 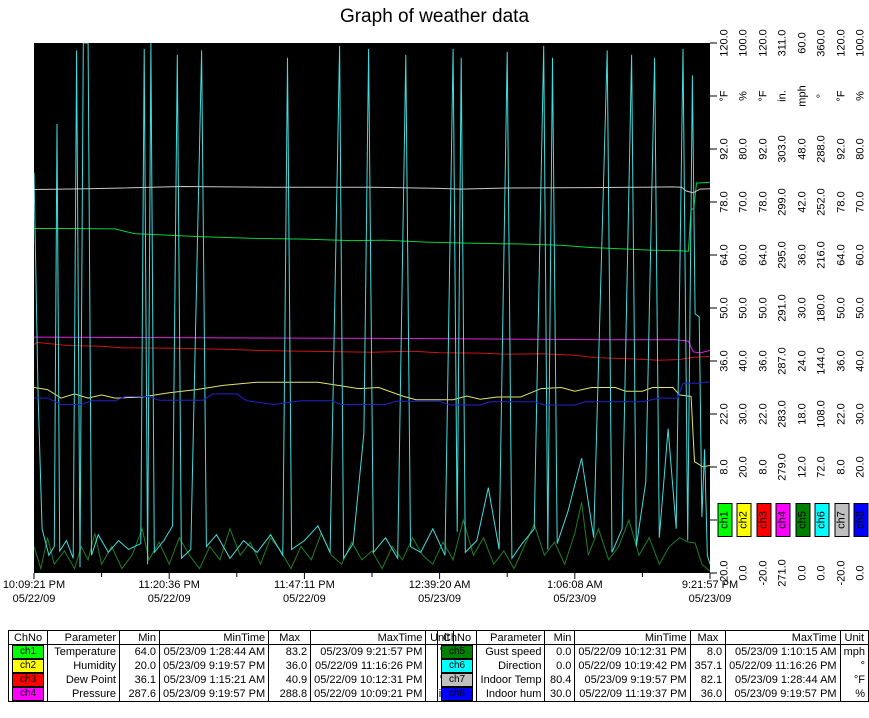 I want to click on cell-chno: ch1, so click(x=28, y=651).